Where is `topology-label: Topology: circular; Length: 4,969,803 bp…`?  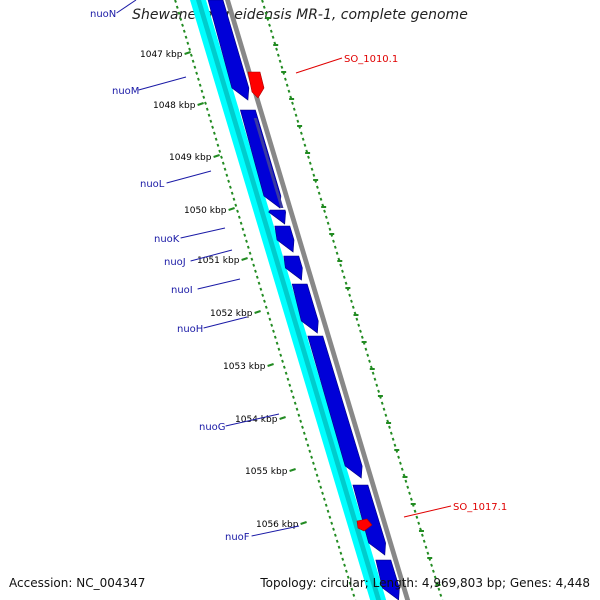
topology-label: Topology: circular; Length: 4,969,803 bp… is located at coordinates (425, 583).